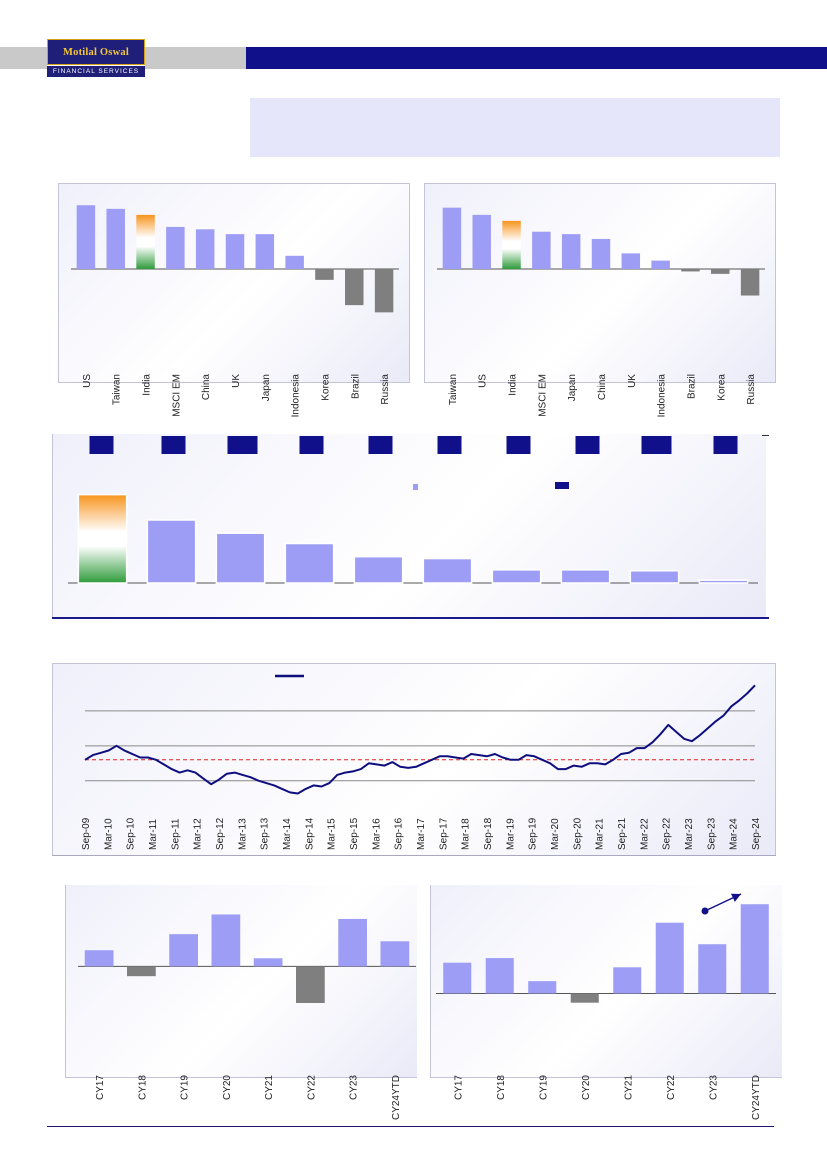  I want to click on x-tick-label: Mar-23, so click(689, 834).